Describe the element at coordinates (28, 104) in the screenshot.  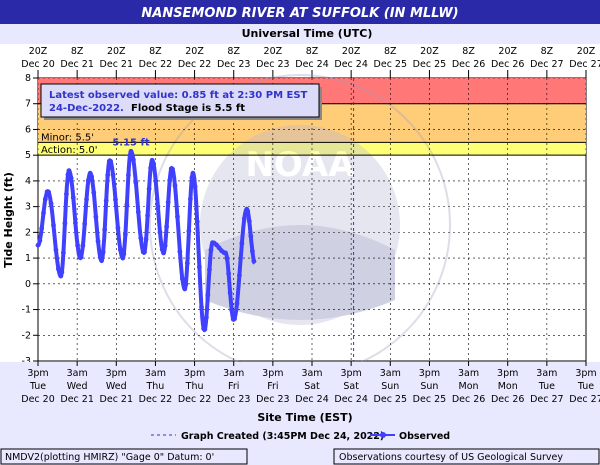
I see `y-tick-label: 7` at that location.